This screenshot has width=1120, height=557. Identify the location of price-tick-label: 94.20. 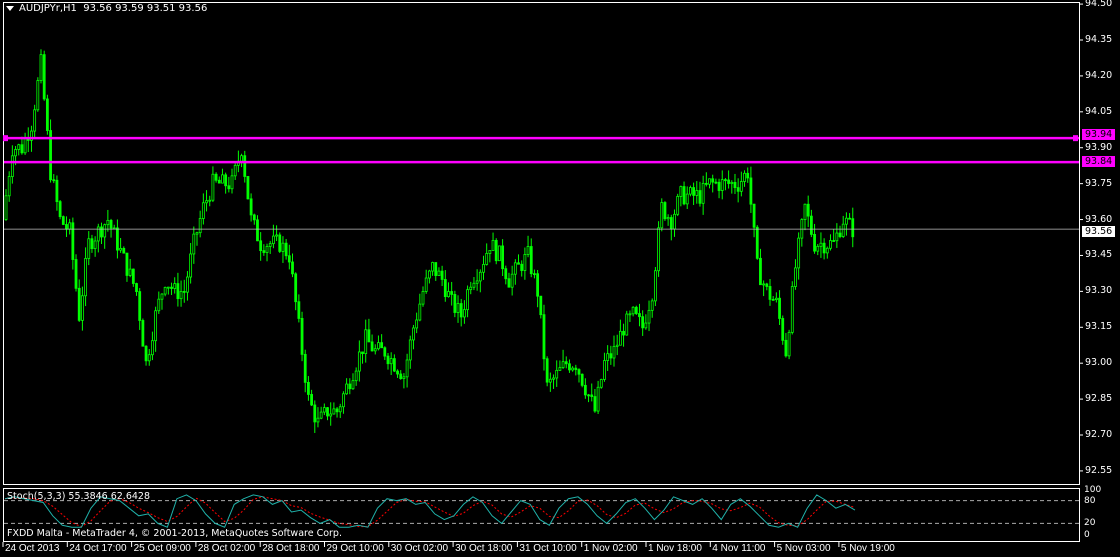
(1099, 75).